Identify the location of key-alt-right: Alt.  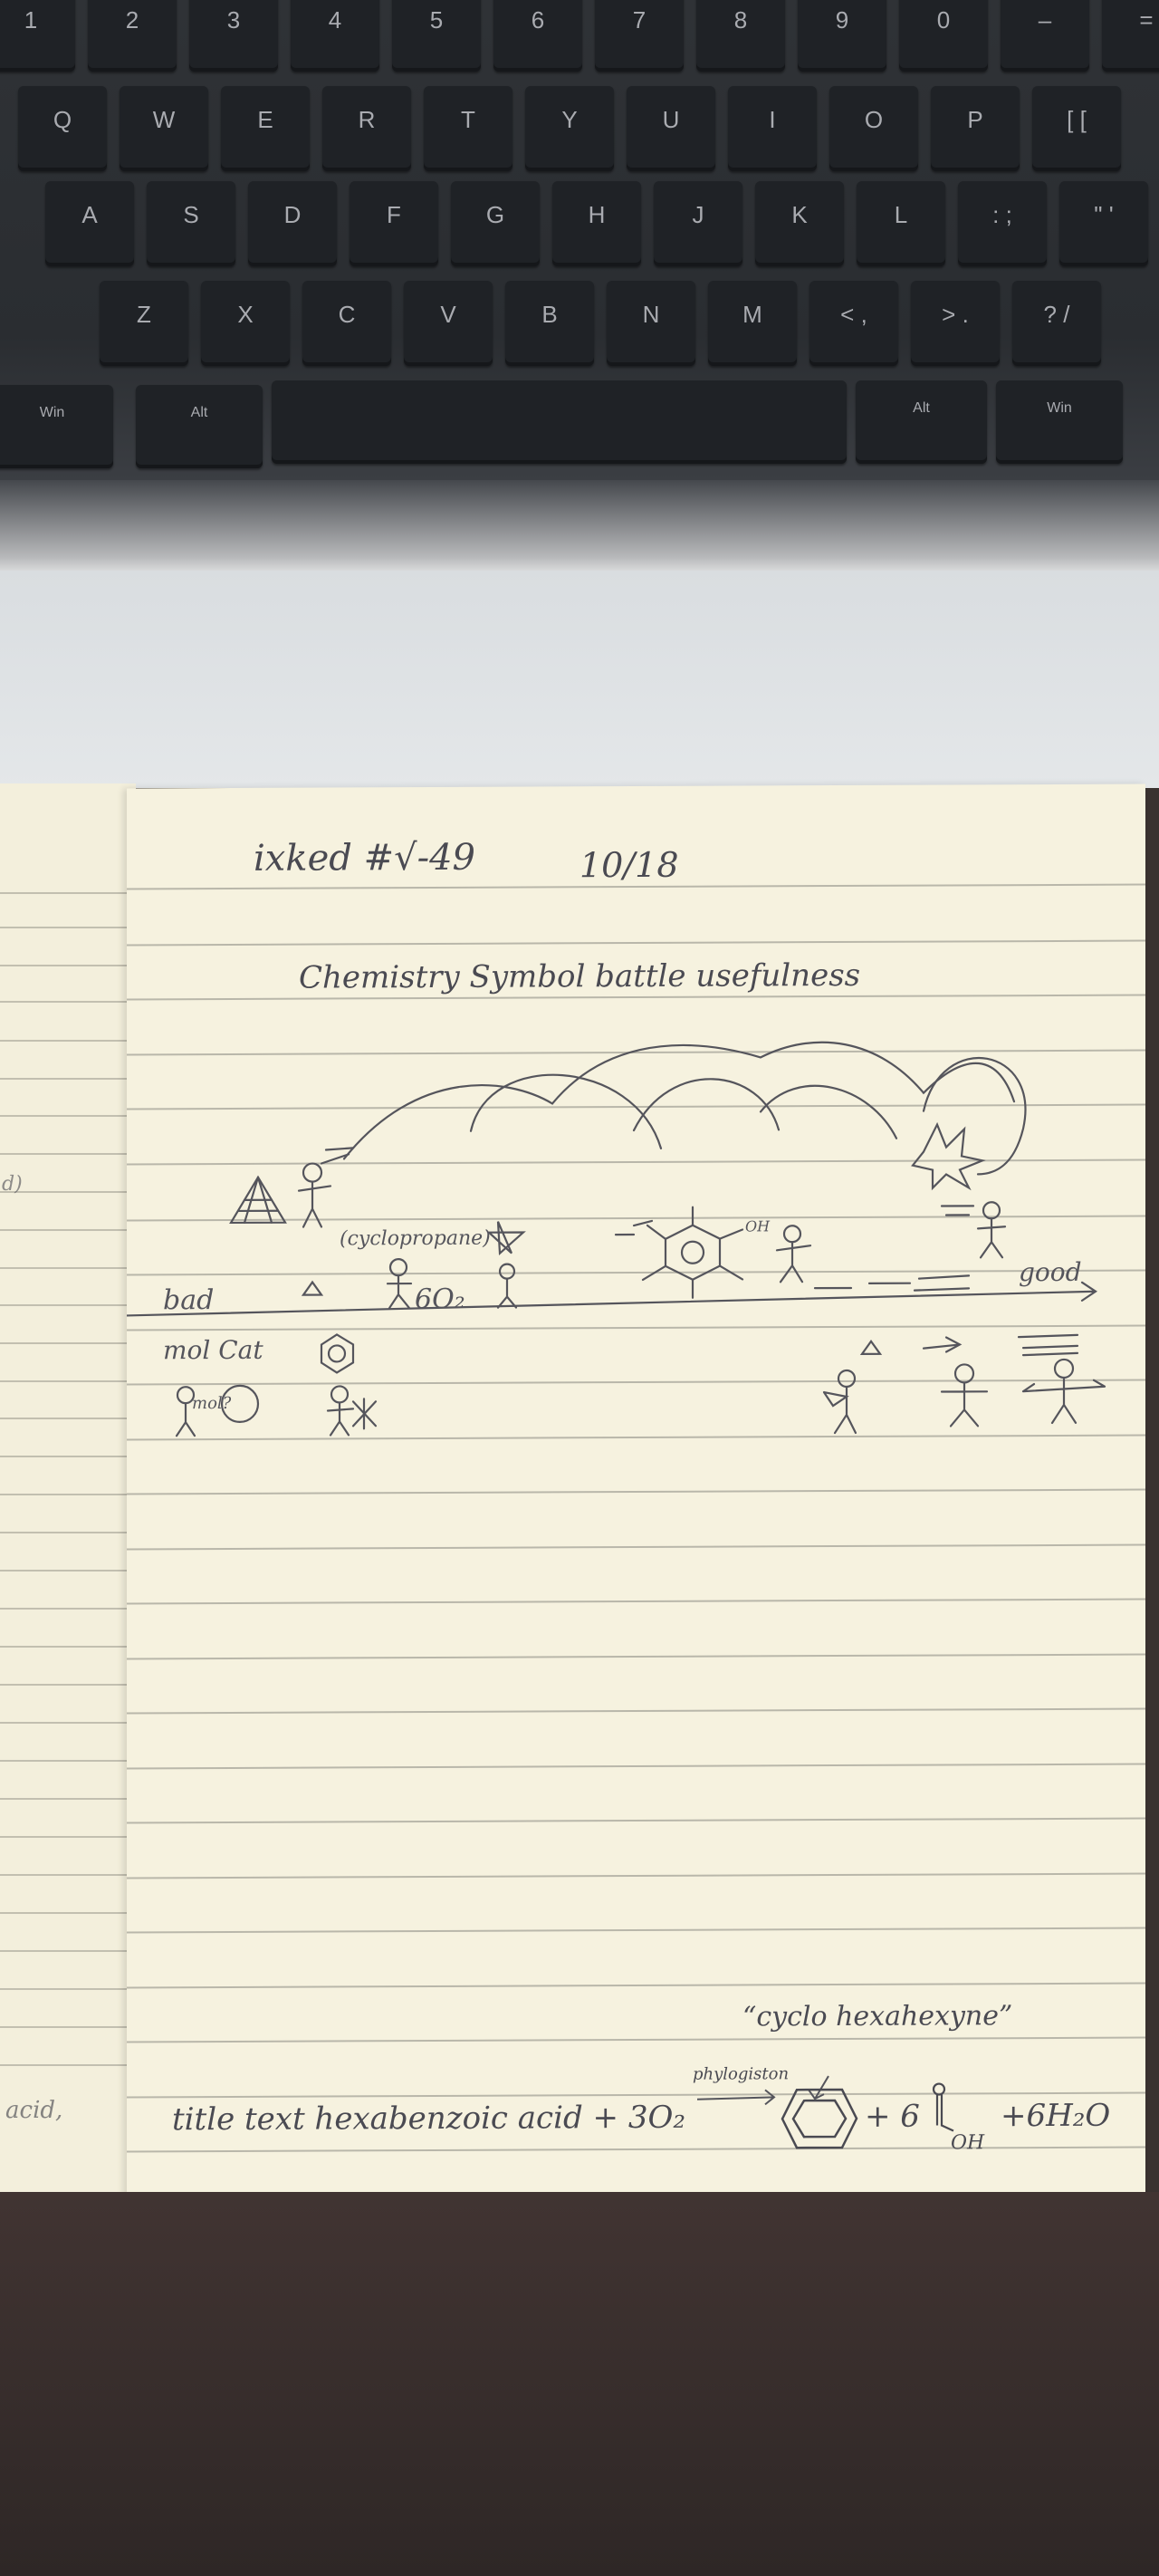
(921, 422).